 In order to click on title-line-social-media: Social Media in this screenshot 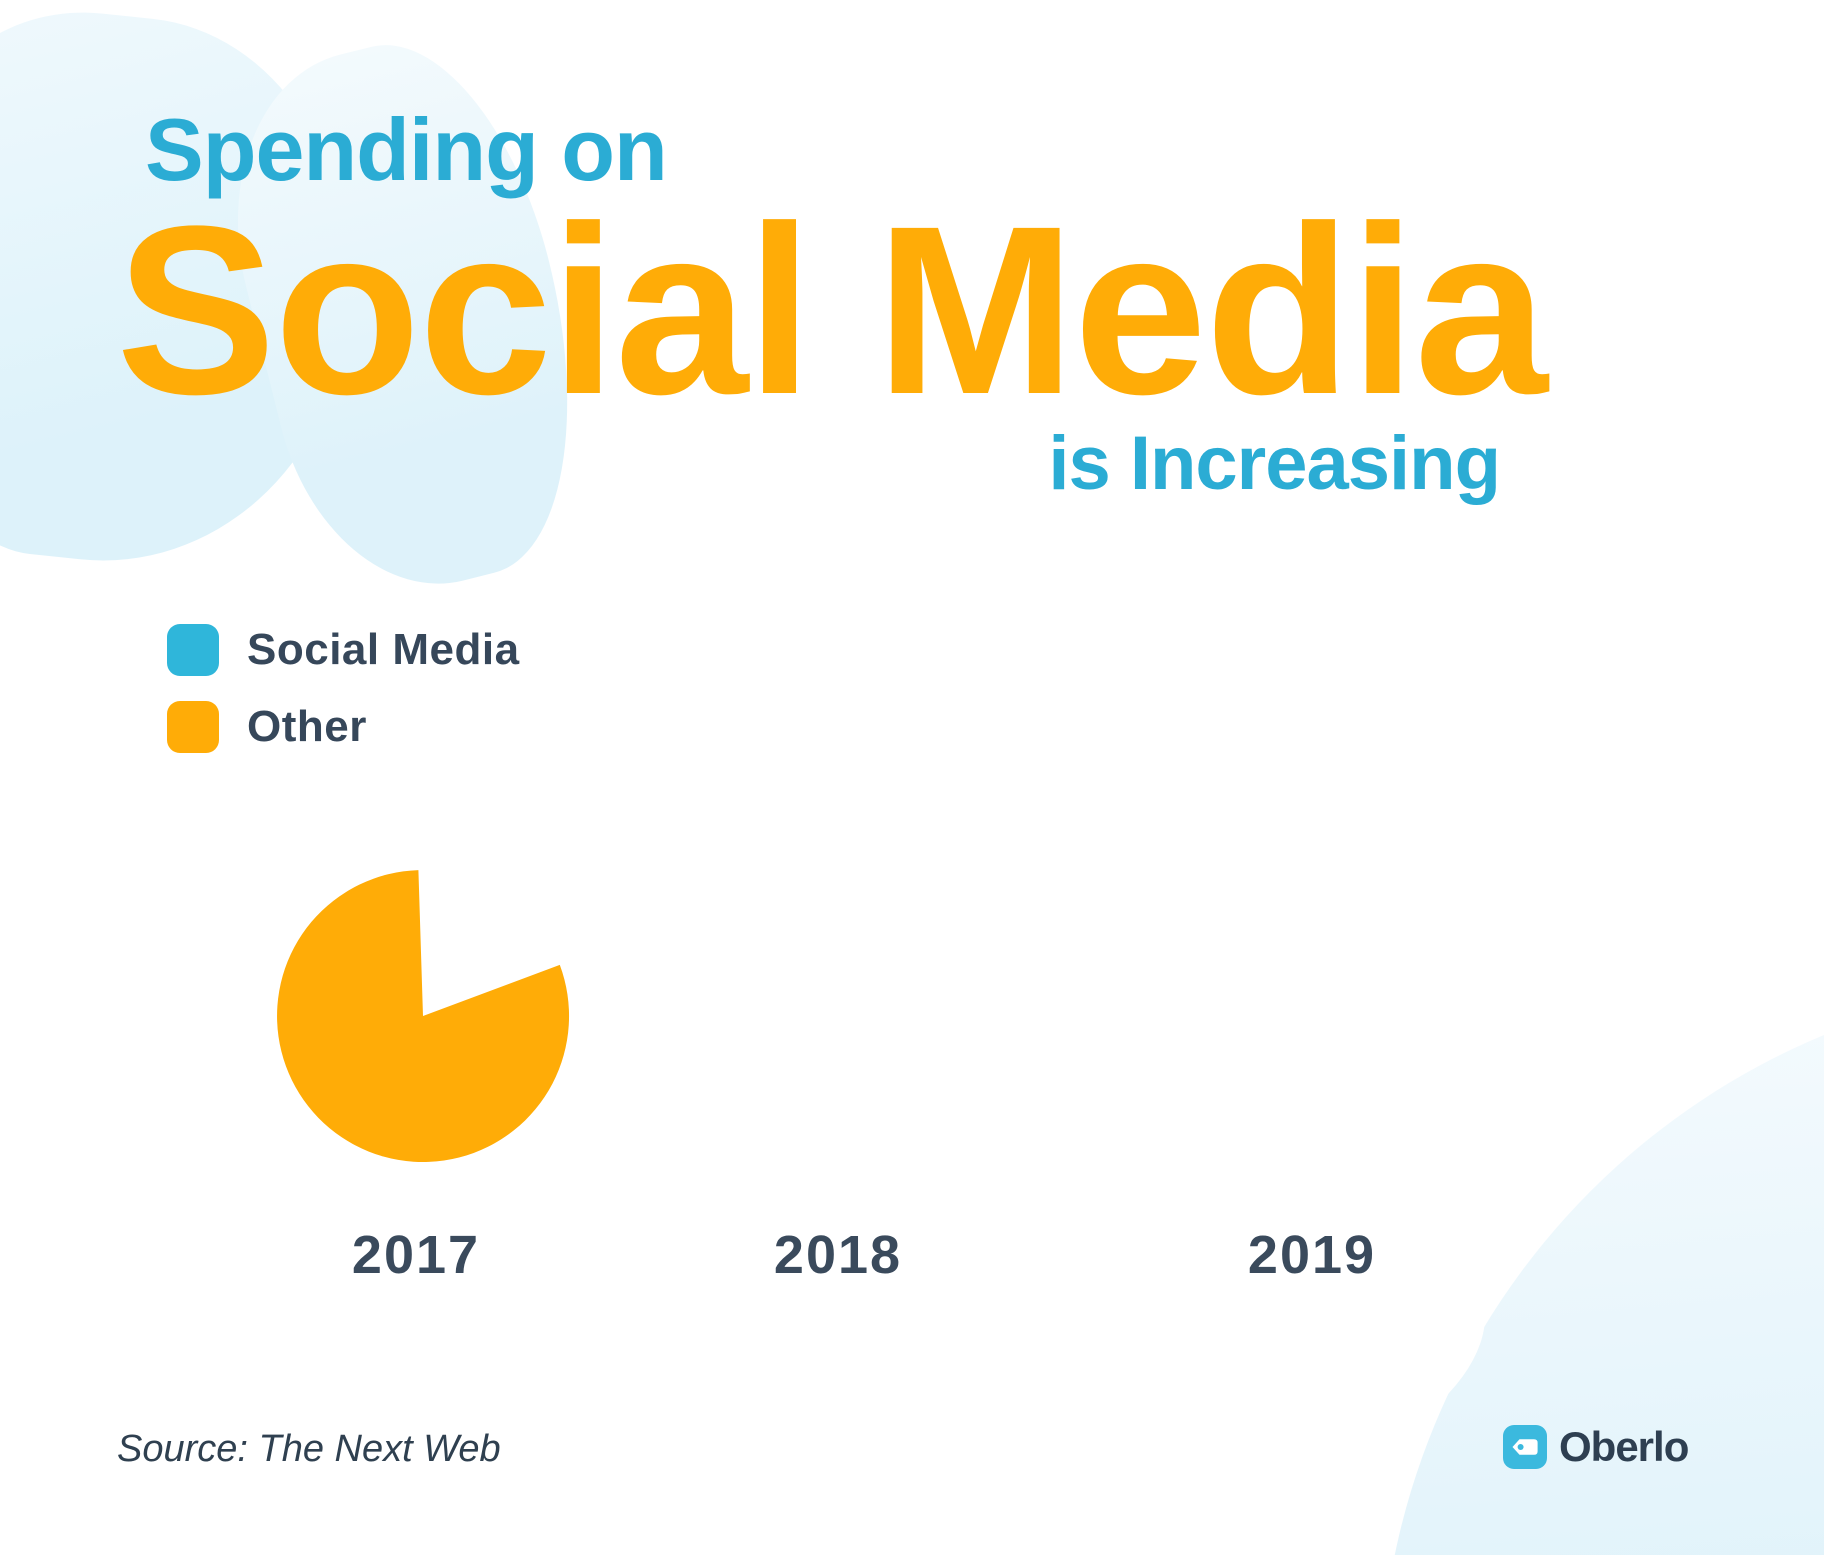, I will do `click(832, 310)`.